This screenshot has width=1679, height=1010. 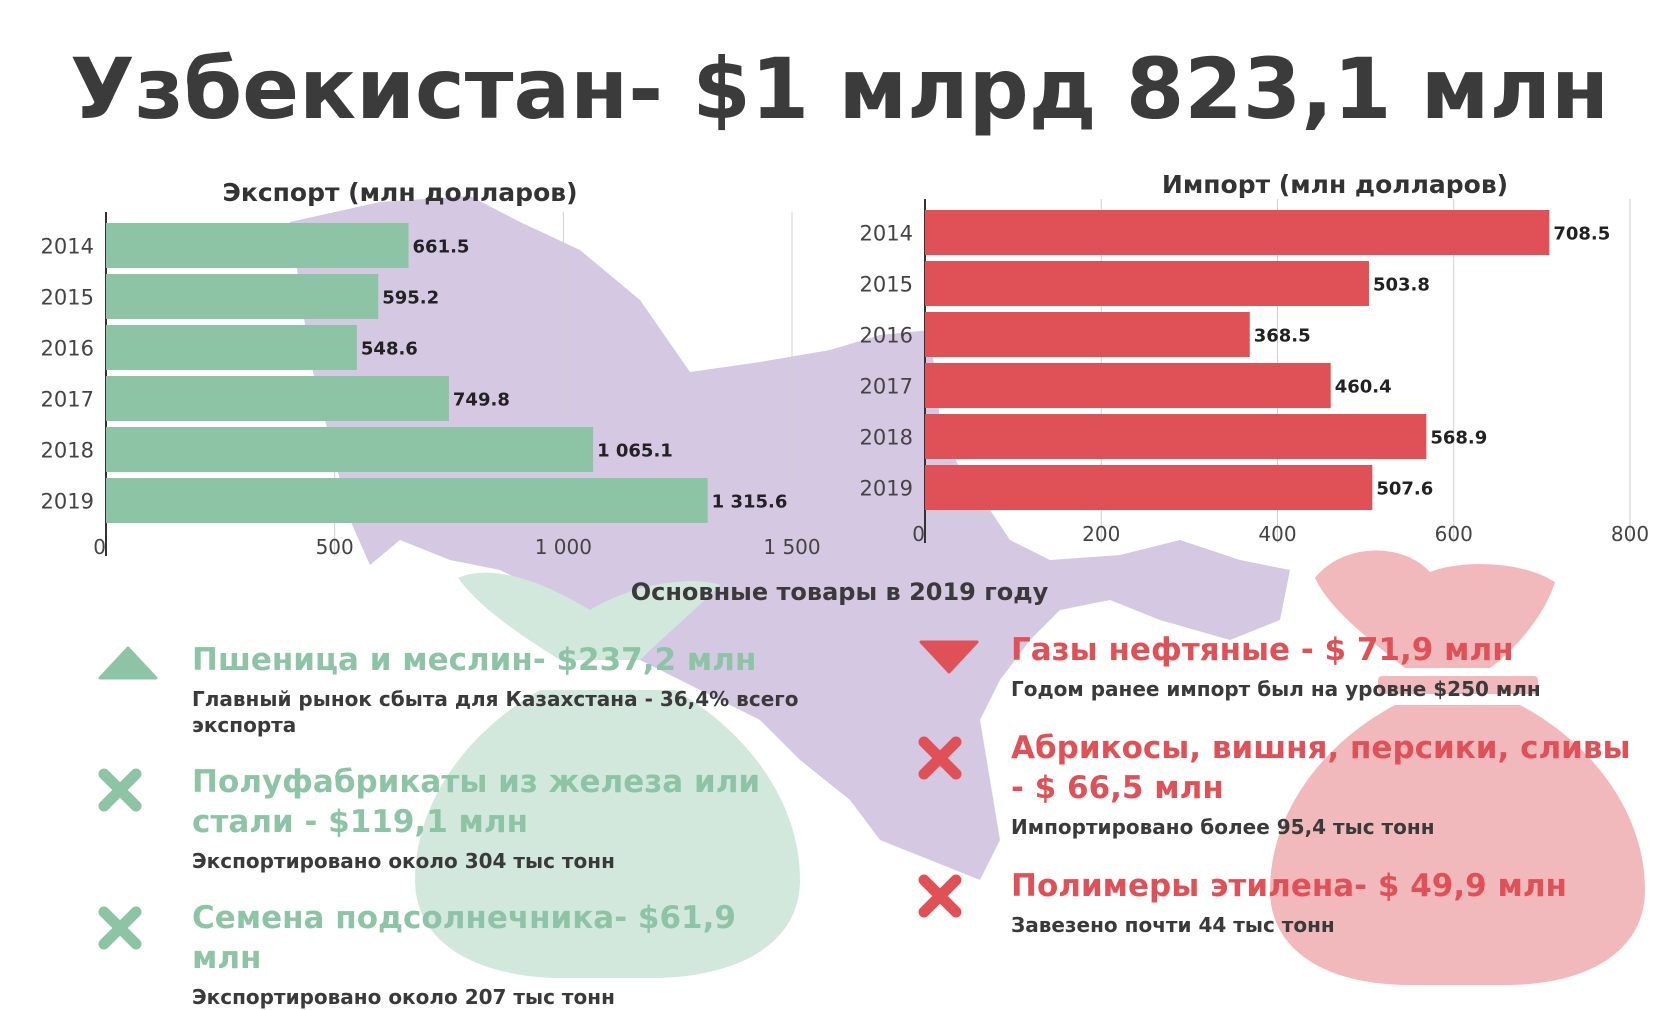 What do you see at coordinates (128, 663) in the screenshot?
I see `up-triangle-icon` at bounding box center [128, 663].